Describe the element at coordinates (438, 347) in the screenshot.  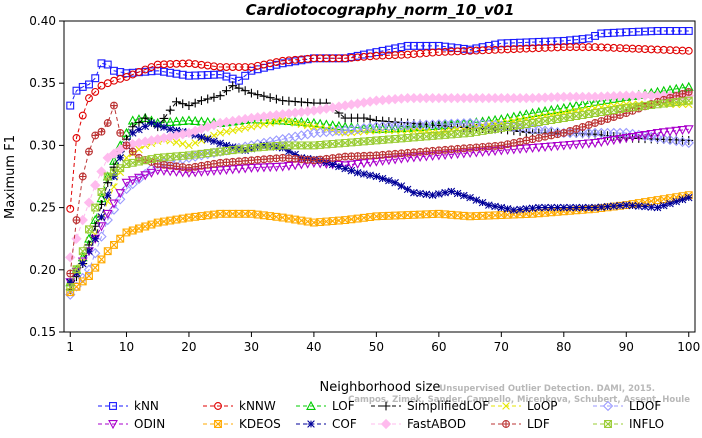
I see `x-tick-label: 60` at that location.